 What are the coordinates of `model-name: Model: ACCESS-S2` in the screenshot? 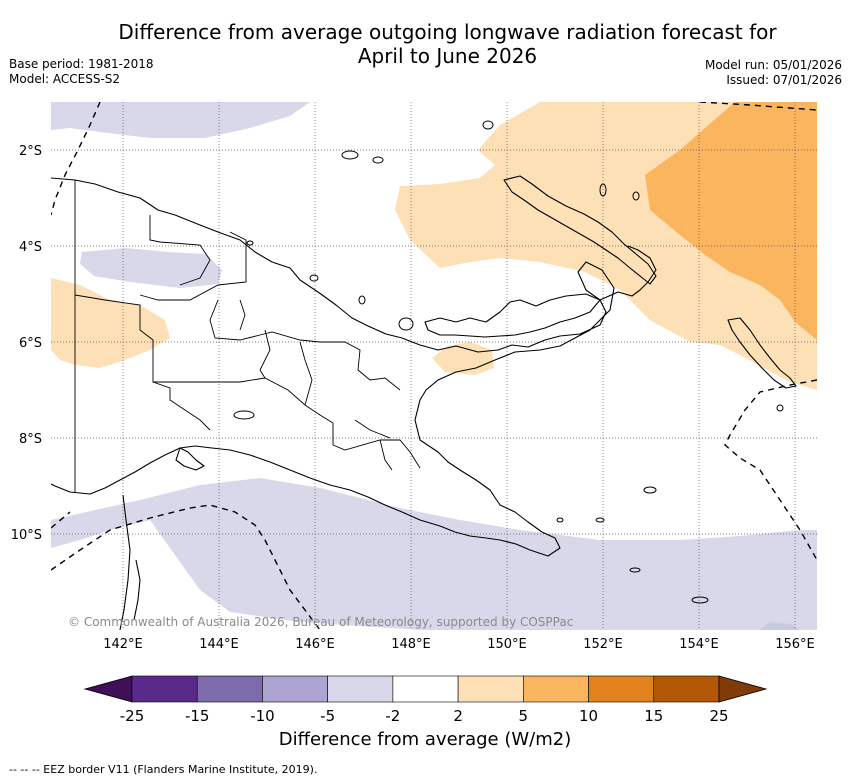 It's located at (65, 79).